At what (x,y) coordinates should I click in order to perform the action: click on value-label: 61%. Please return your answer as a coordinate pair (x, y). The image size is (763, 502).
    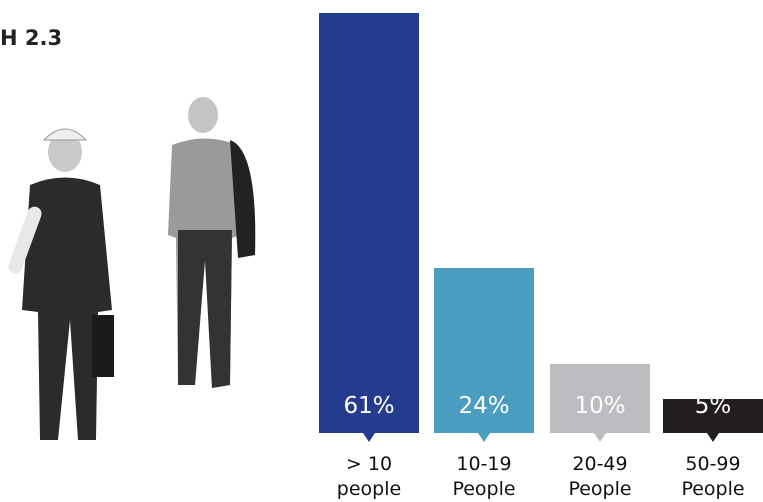
    Looking at the image, I should click on (369, 406).